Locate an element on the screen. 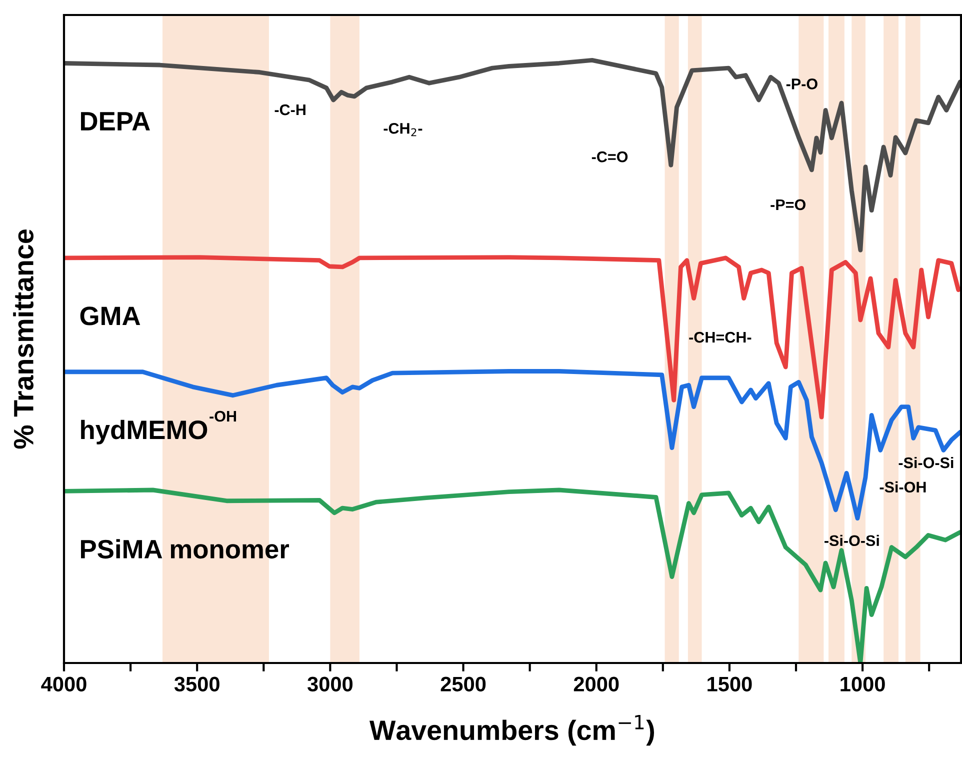  annotation: -CH=CH- is located at coordinates (720, 337).